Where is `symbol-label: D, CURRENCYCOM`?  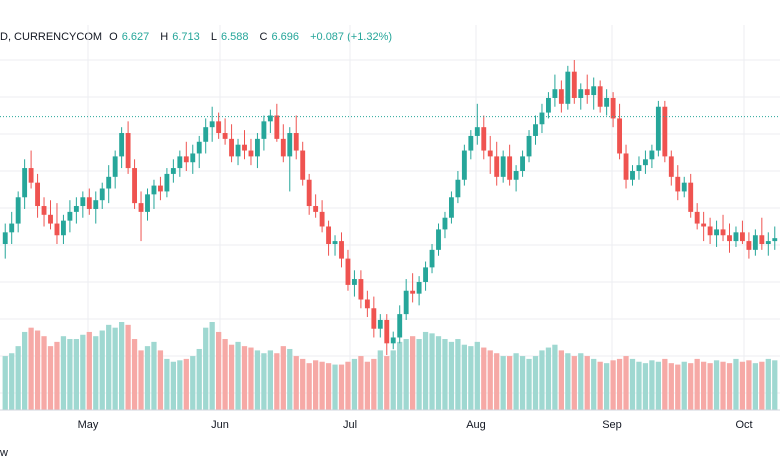
symbol-label: D, CURRENCYCOM is located at coordinates (51, 37).